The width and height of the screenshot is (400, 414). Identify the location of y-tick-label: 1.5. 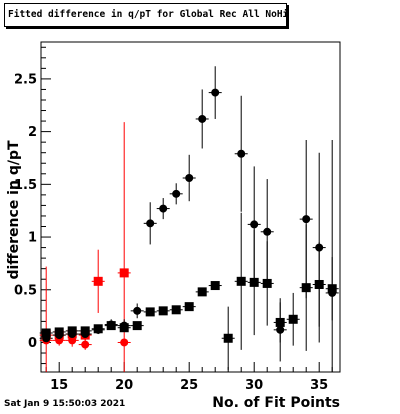
(25, 185).